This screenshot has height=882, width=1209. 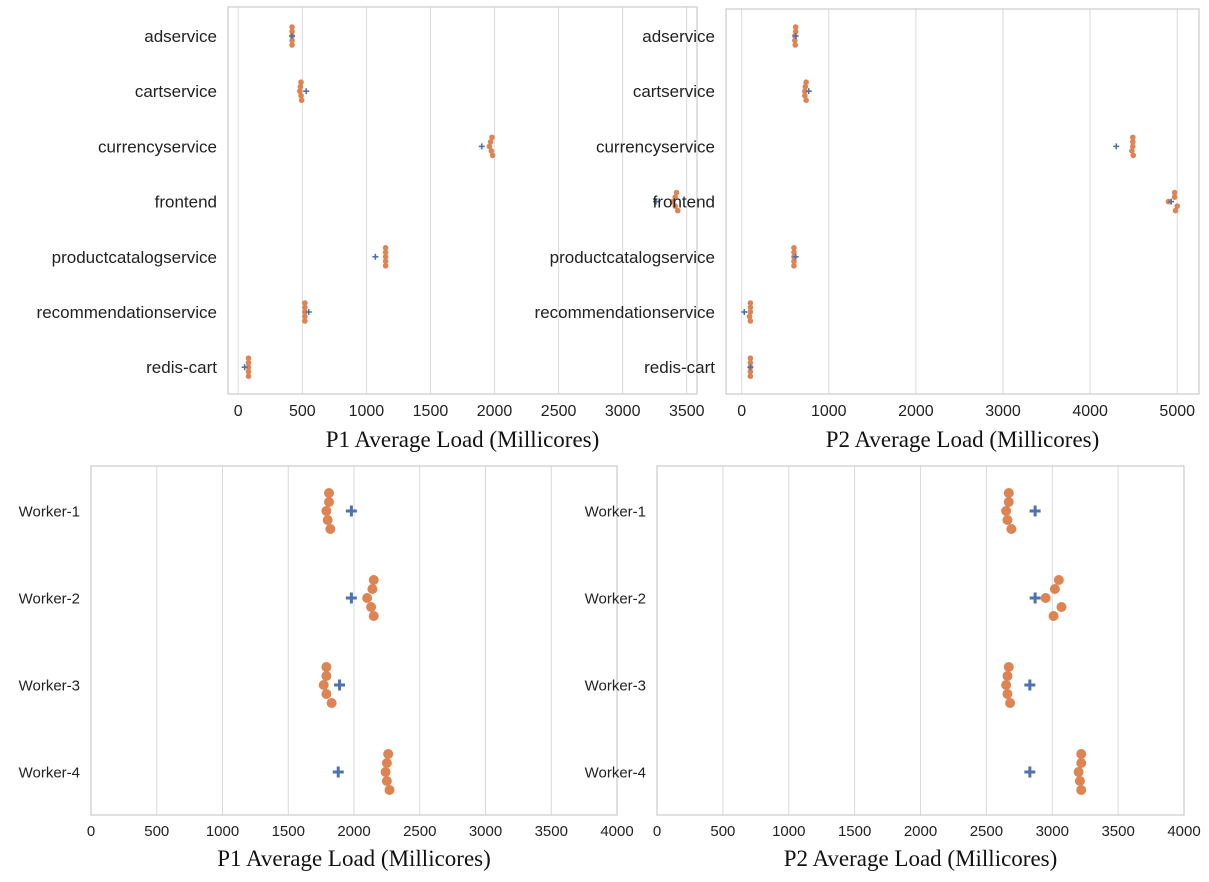 What do you see at coordinates (615, 511) in the screenshot?
I see `category-label: Worker-1` at bounding box center [615, 511].